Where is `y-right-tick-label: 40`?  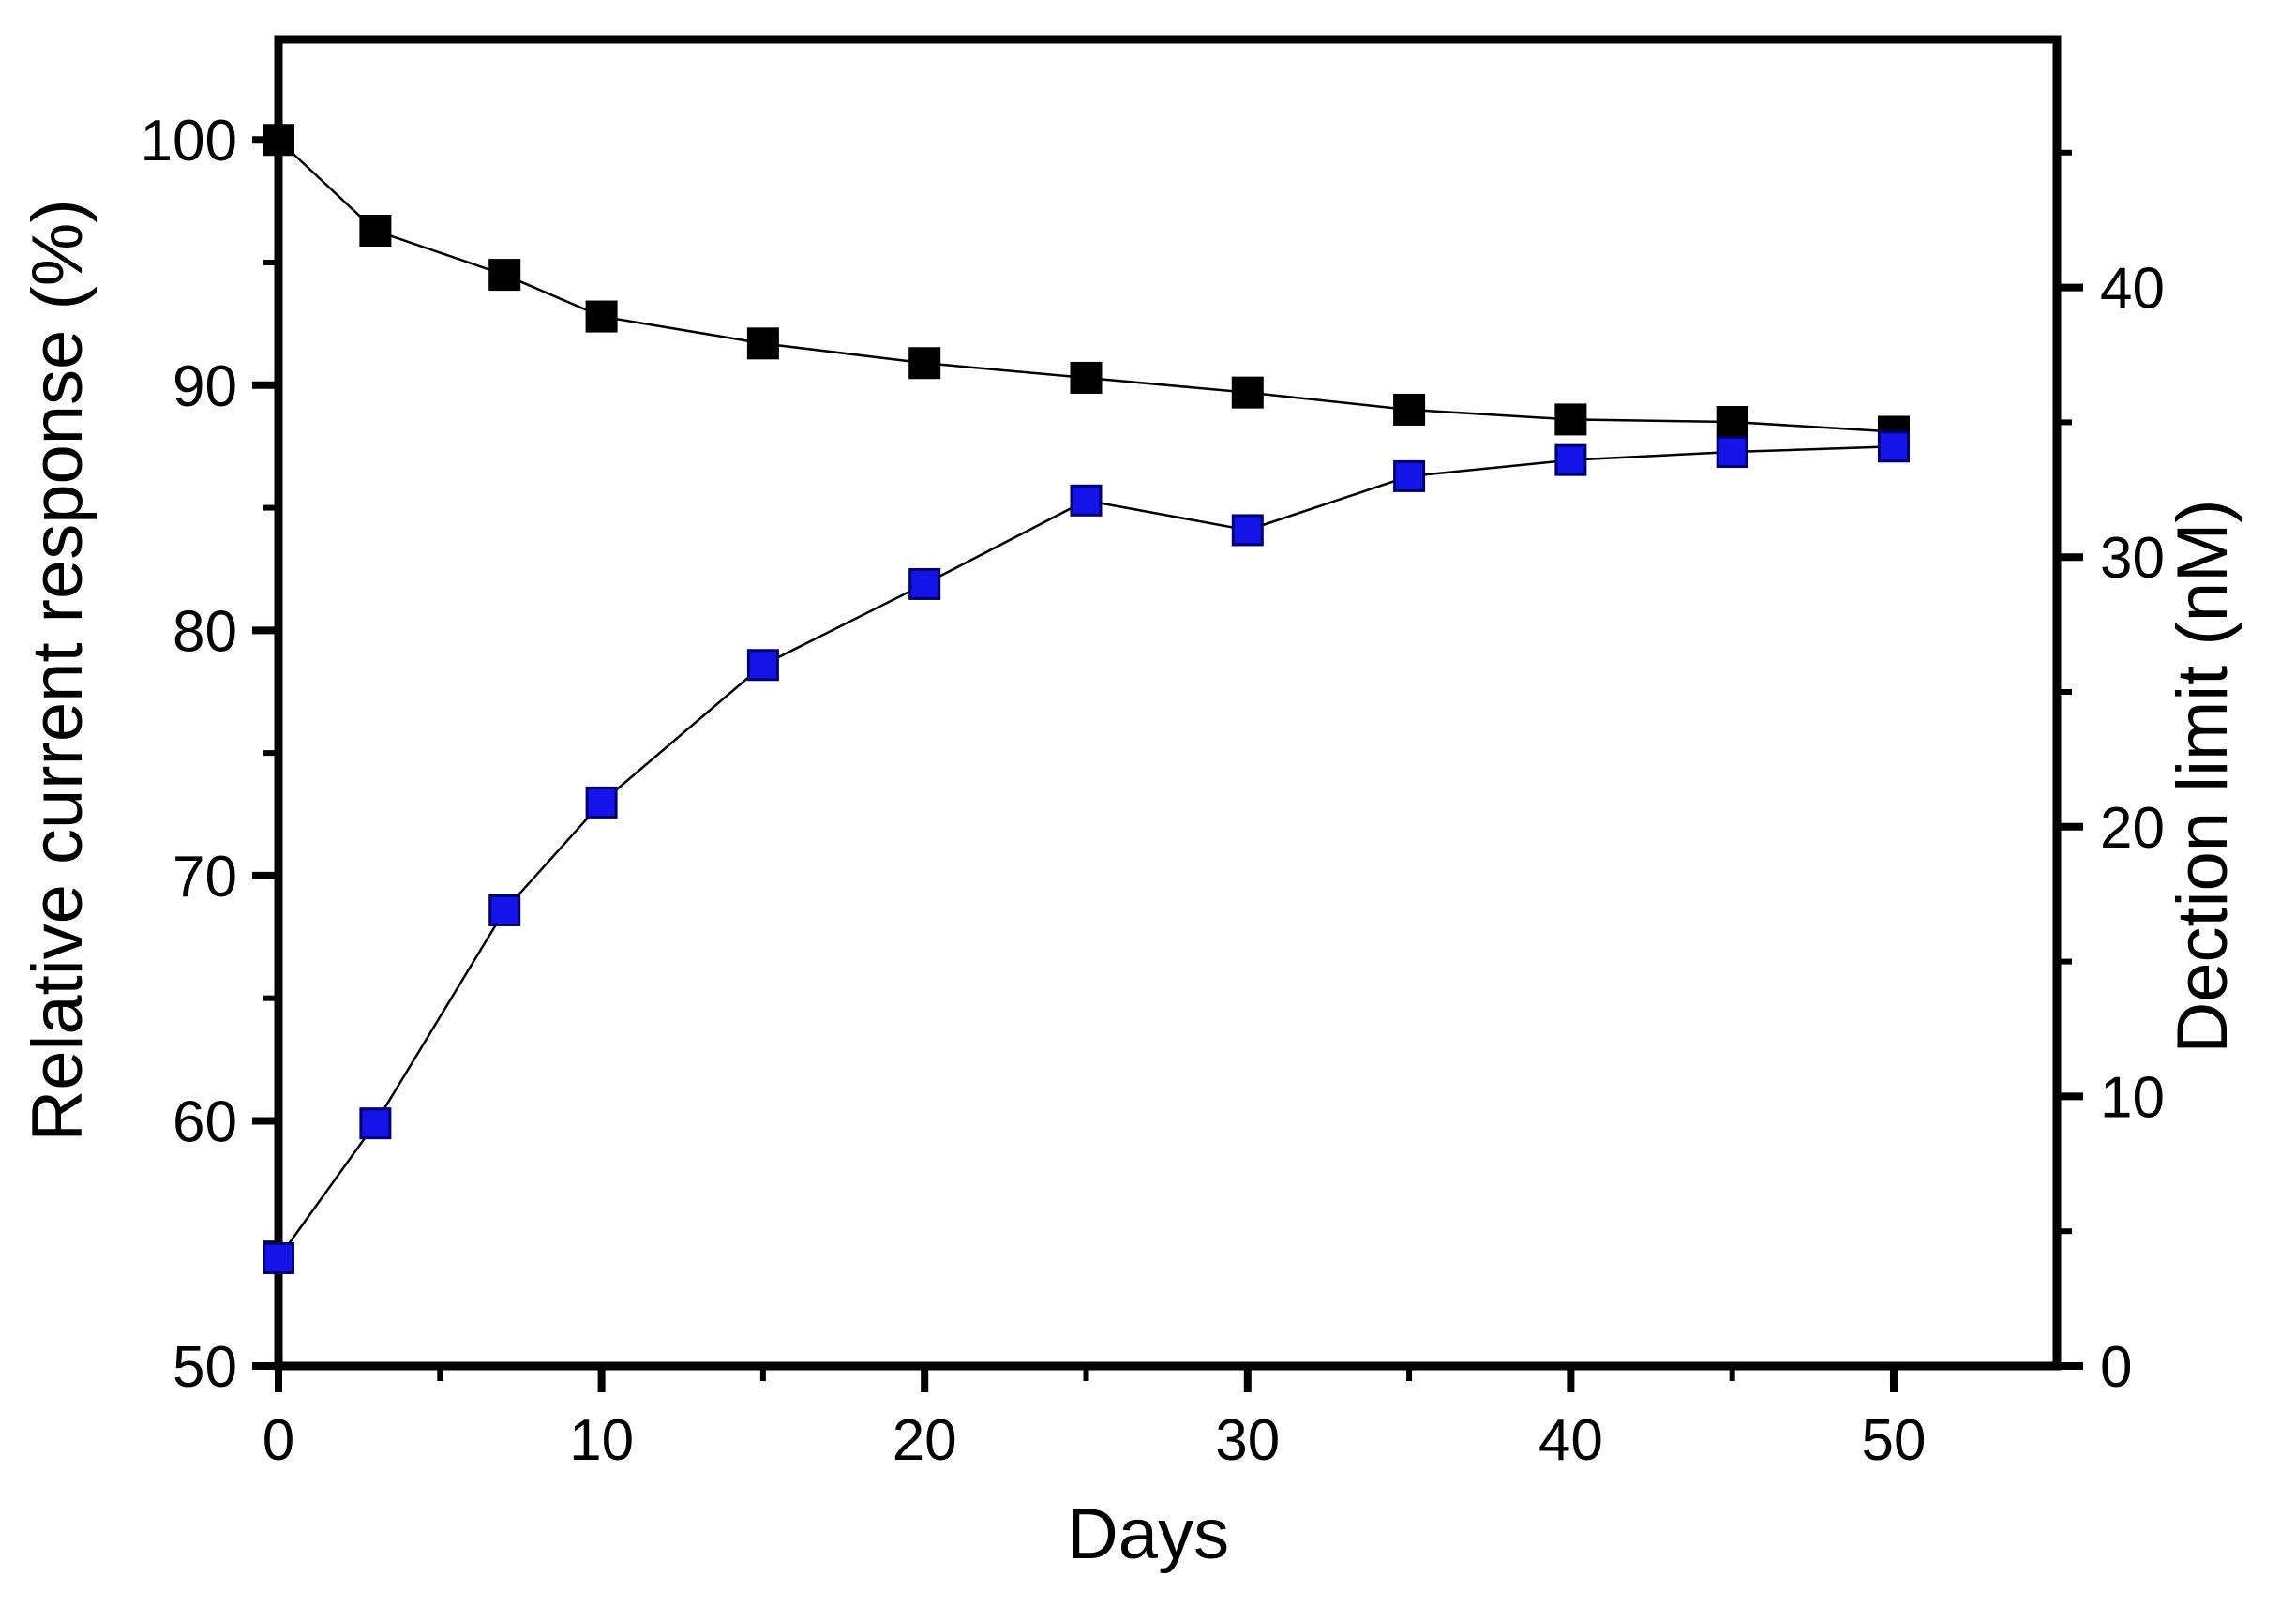
y-right-tick-label: 40 is located at coordinates (2133, 290).